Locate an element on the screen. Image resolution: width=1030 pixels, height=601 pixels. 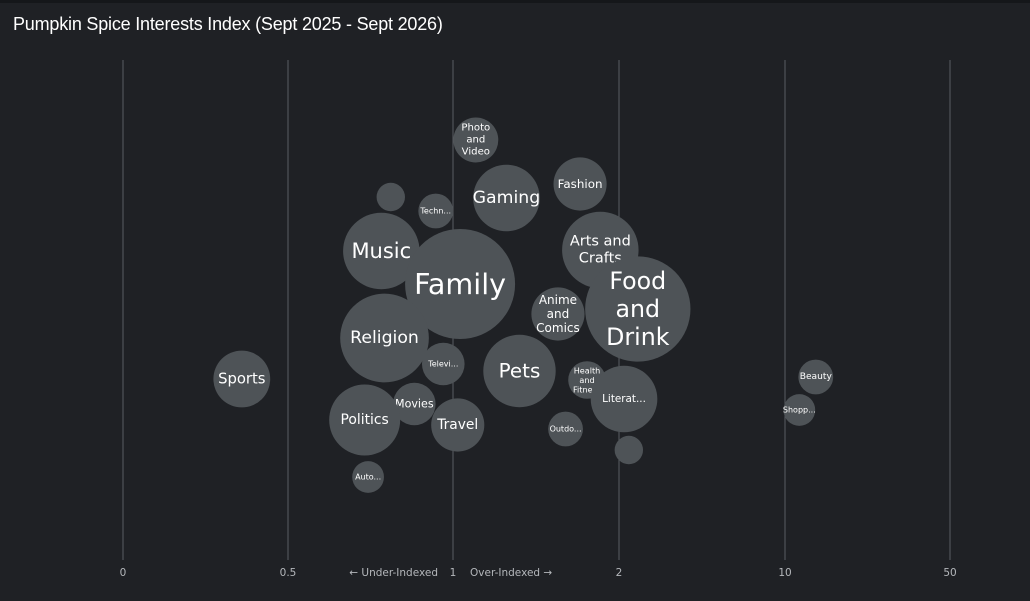
bubble-label: Gaming is located at coordinates (507, 198).